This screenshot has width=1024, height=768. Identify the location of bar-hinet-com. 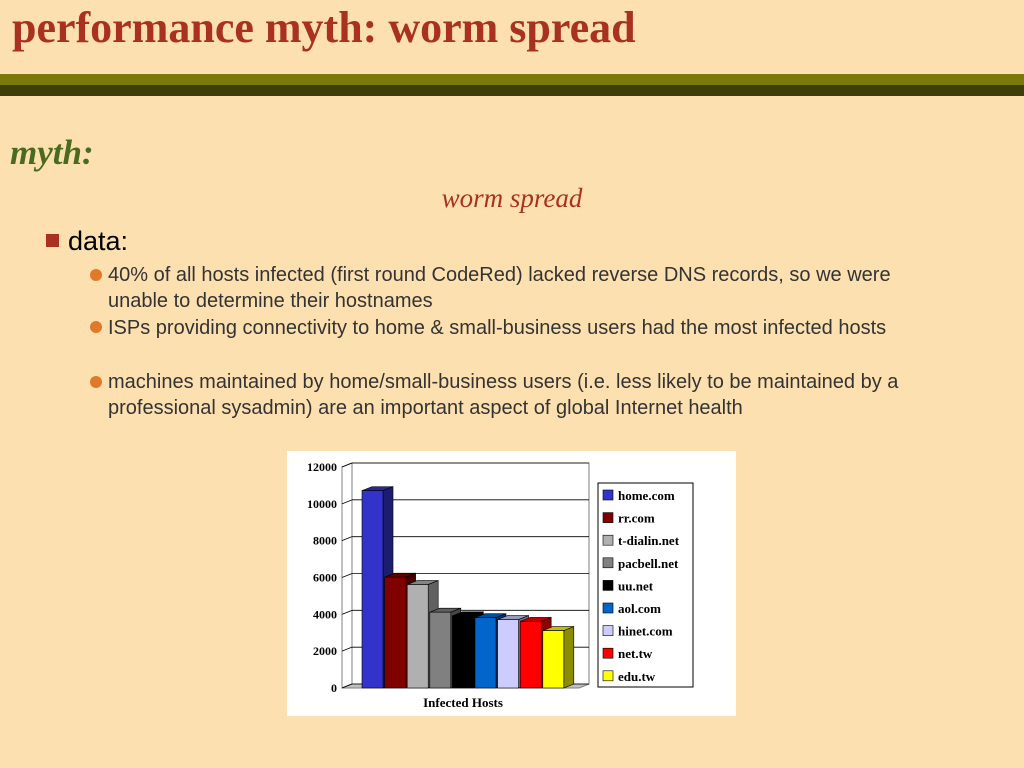
(508, 654).